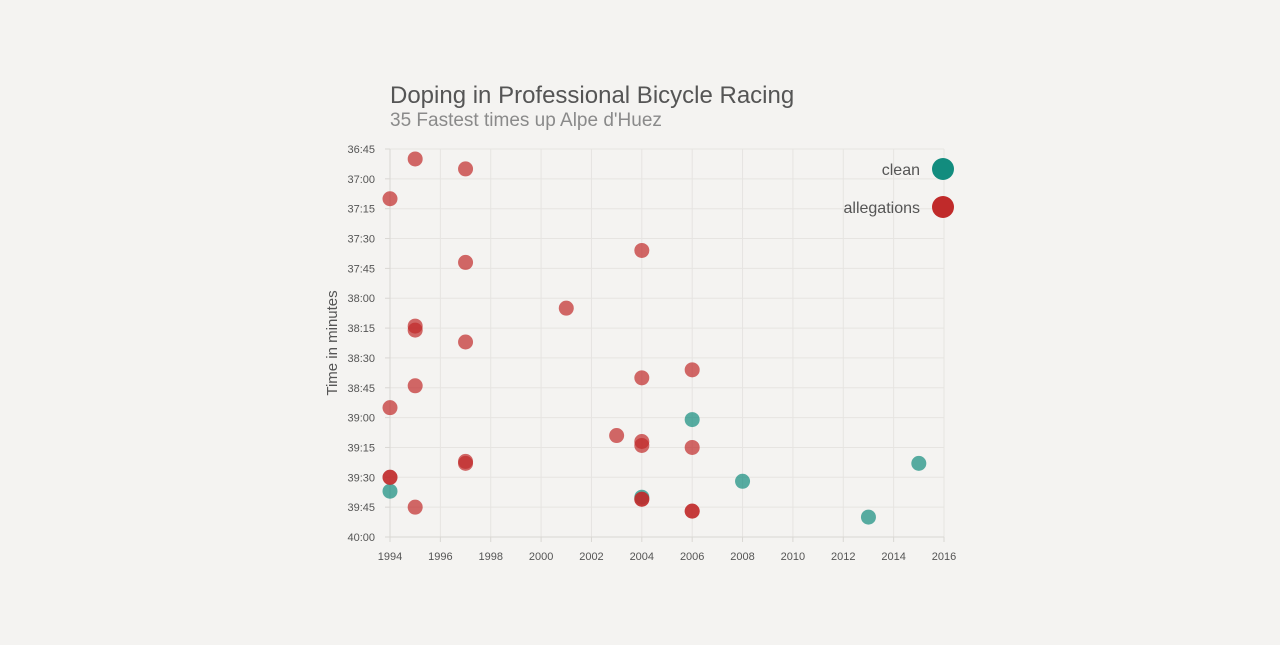 The height and width of the screenshot is (645, 1280). What do you see at coordinates (541, 557) in the screenshot?
I see `x-tick-label: 2000` at bounding box center [541, 557].